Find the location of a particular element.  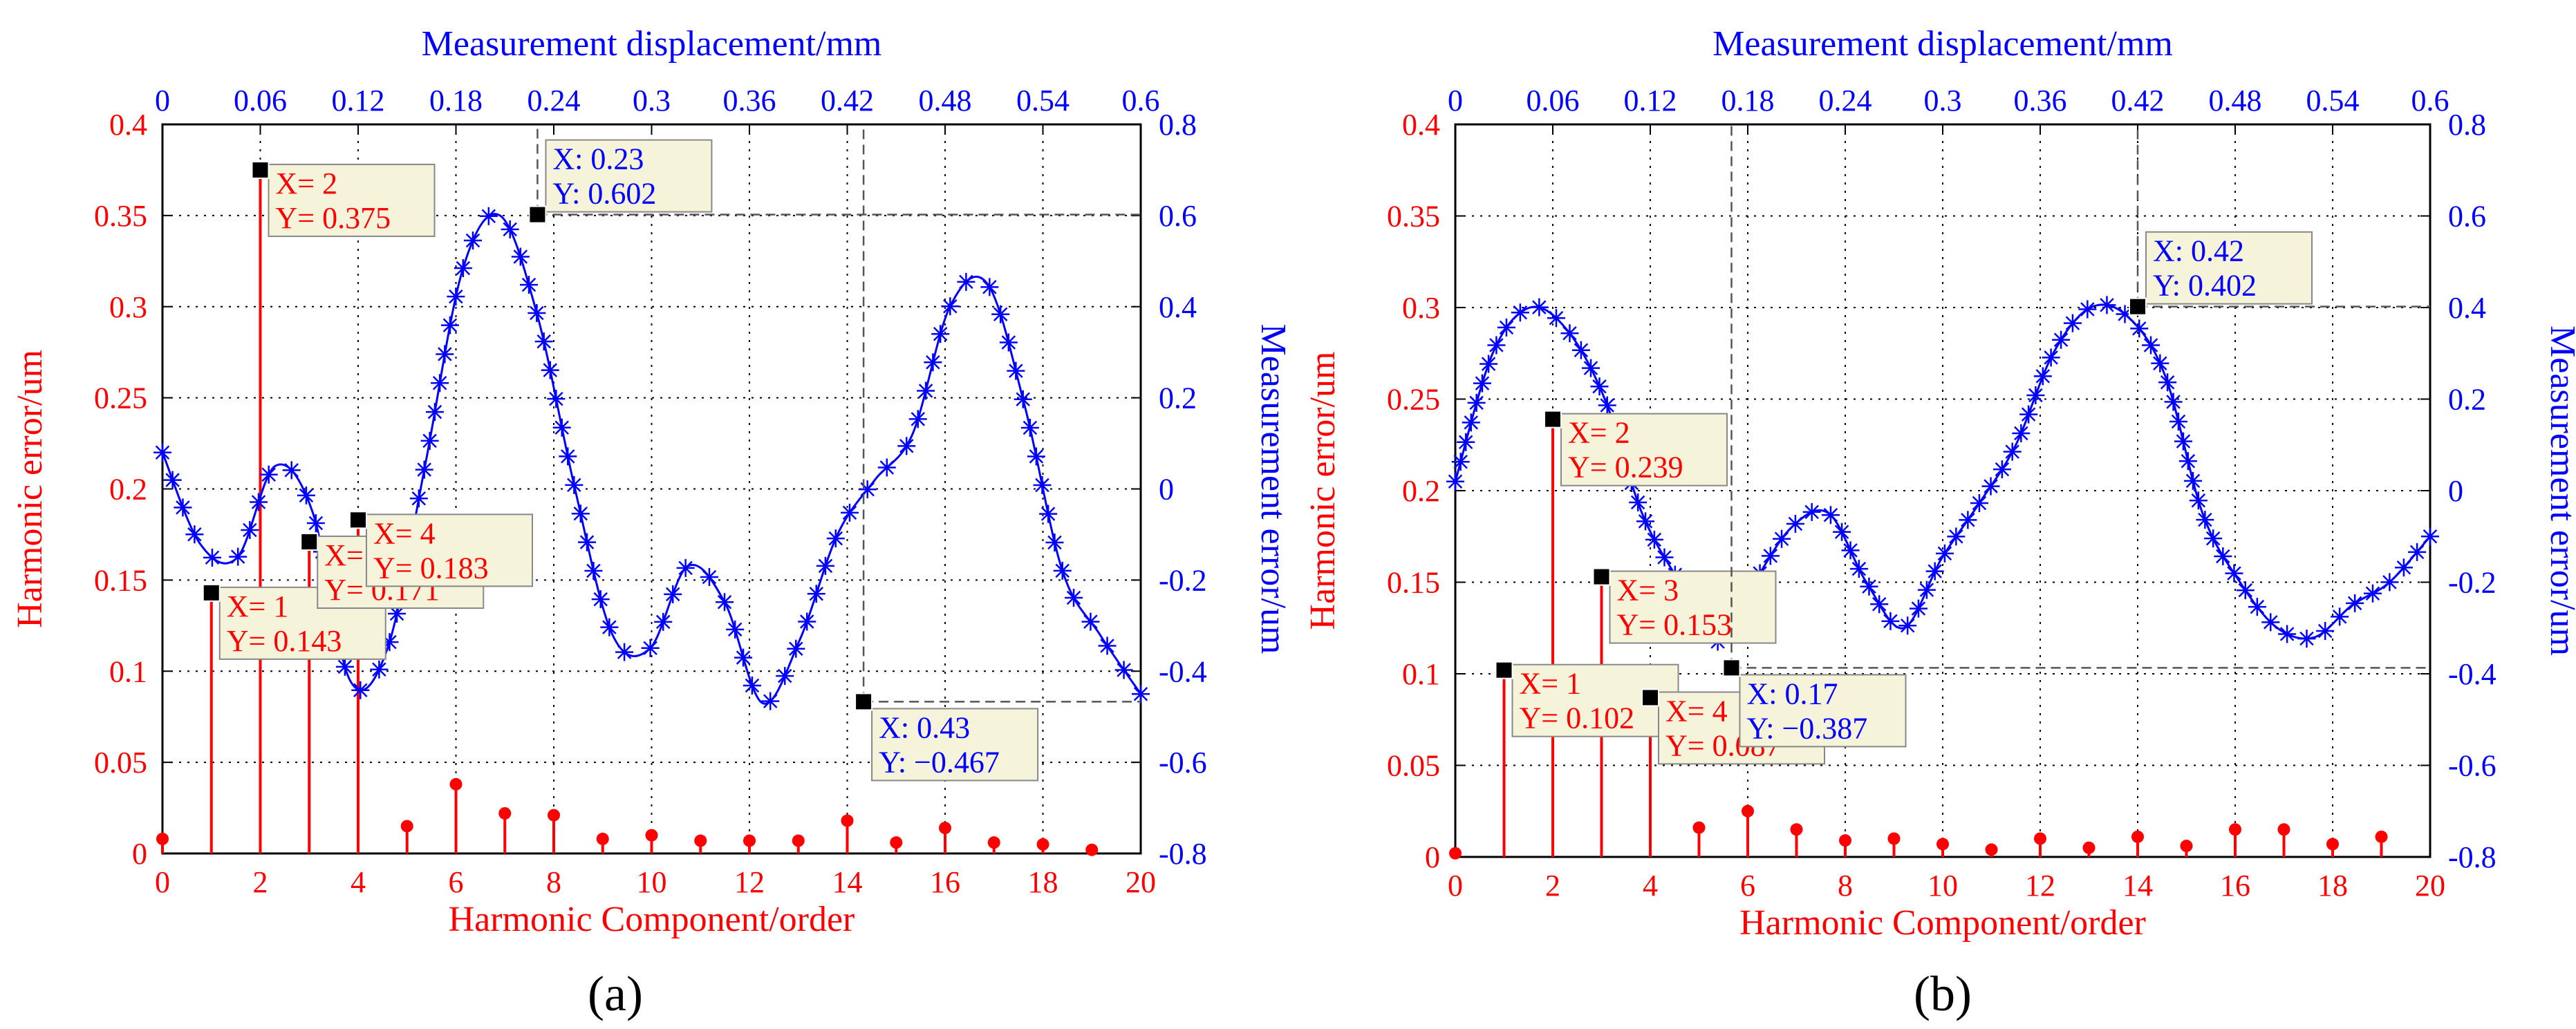

x-bottom-tick-label: 6 is located at coordinates (456, 882).